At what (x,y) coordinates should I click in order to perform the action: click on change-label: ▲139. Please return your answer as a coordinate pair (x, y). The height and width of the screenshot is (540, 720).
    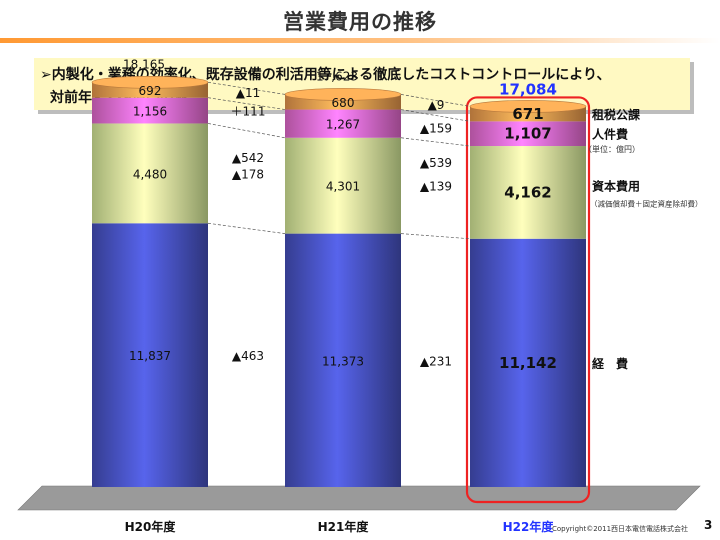
    Looking at the image, I should click on (436, 187).